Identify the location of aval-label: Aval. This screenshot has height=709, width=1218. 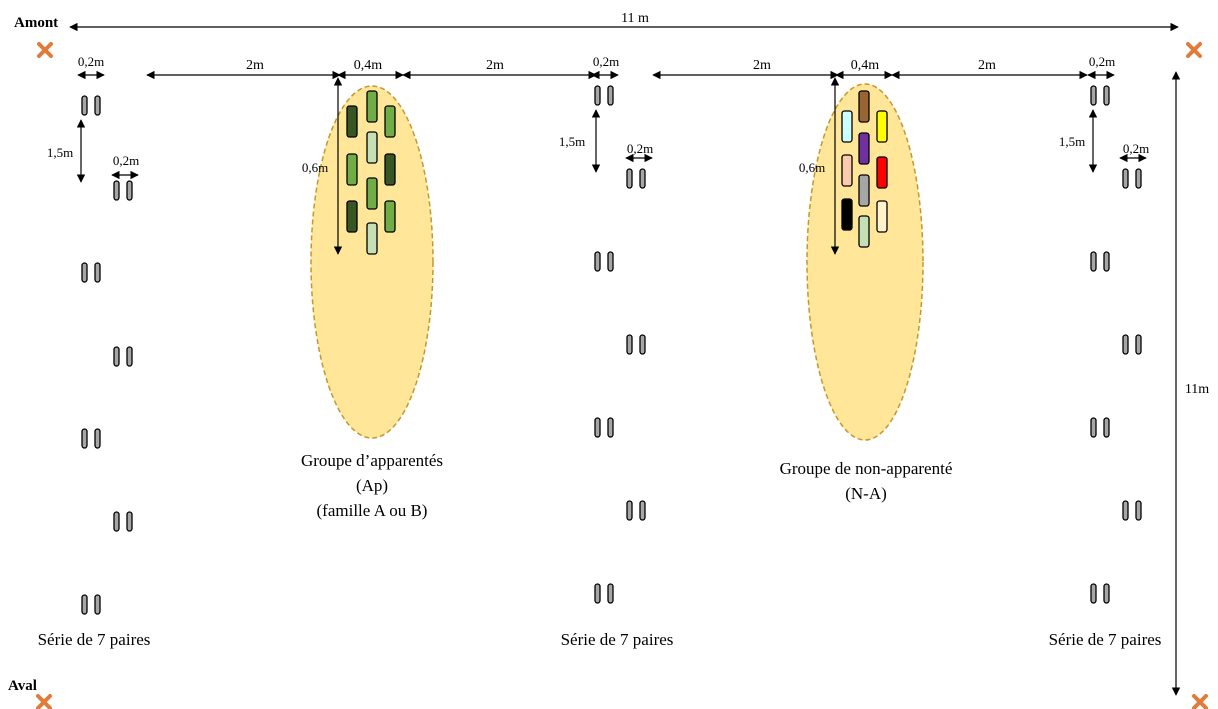
(22, 686).